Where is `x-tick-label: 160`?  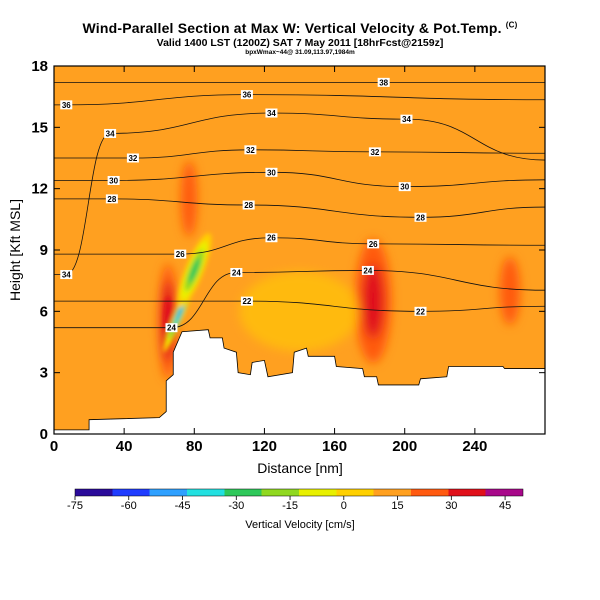
x-tick-label: 160 is located at coordinates (334, 446).